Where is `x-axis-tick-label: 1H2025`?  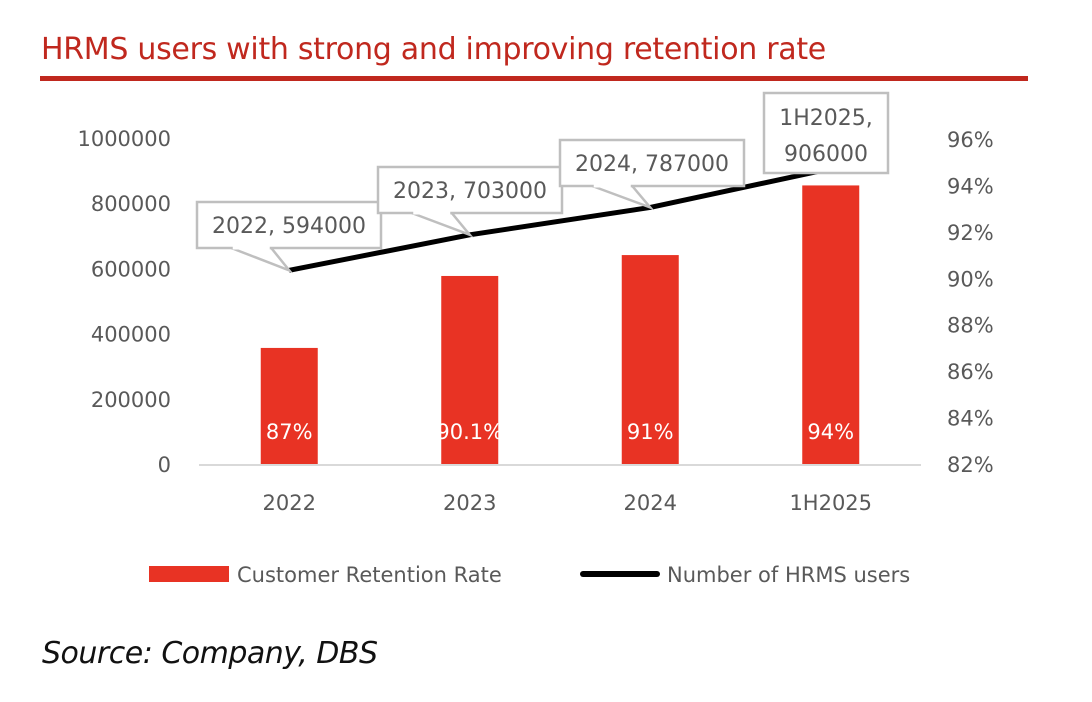
x-axis-tick-label: 1H2025 is located at coordinates (830, 503).